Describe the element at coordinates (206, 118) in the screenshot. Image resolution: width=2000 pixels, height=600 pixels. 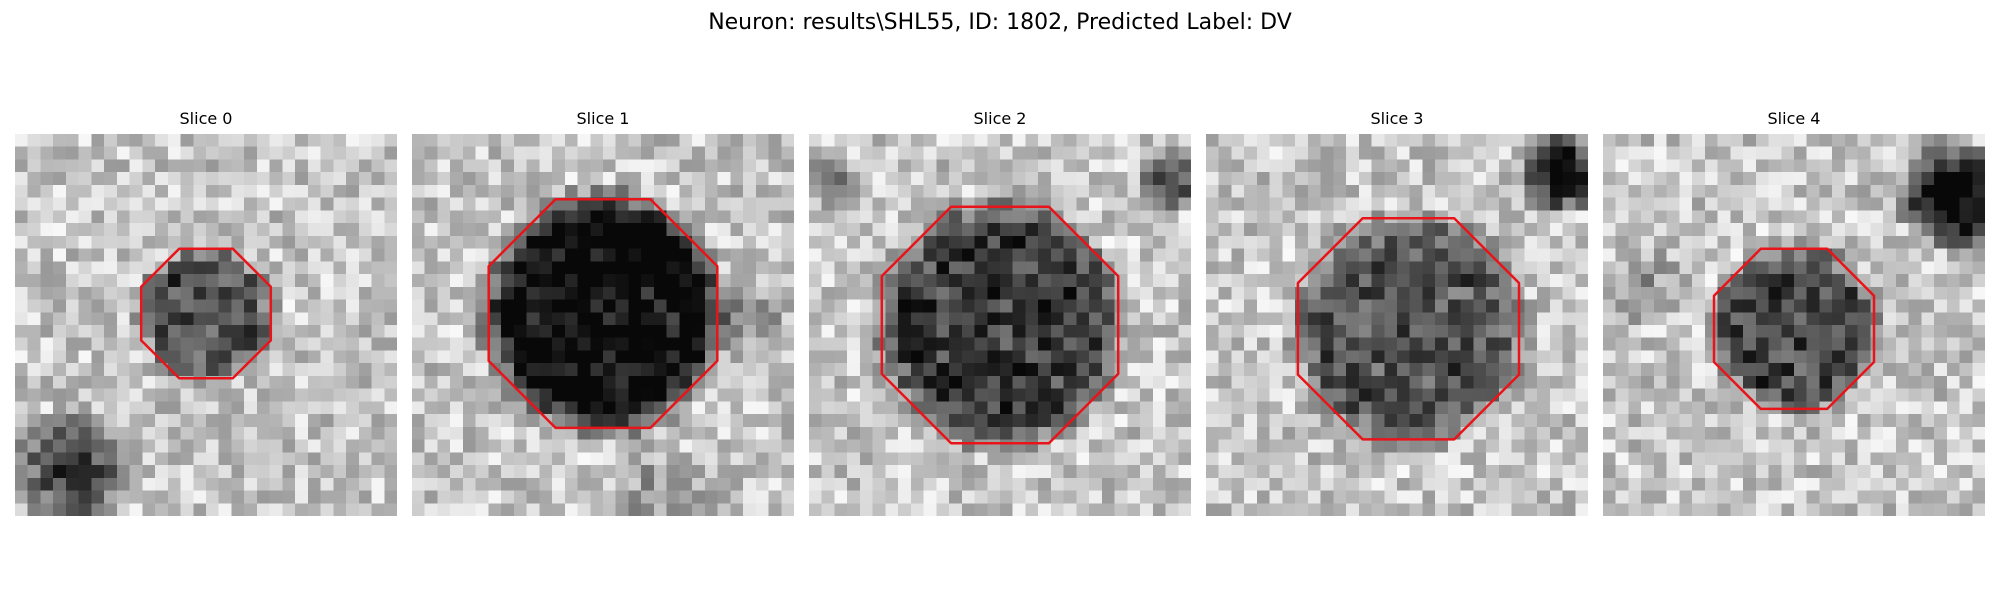
I see `slice-title: Slice 0` at that location.